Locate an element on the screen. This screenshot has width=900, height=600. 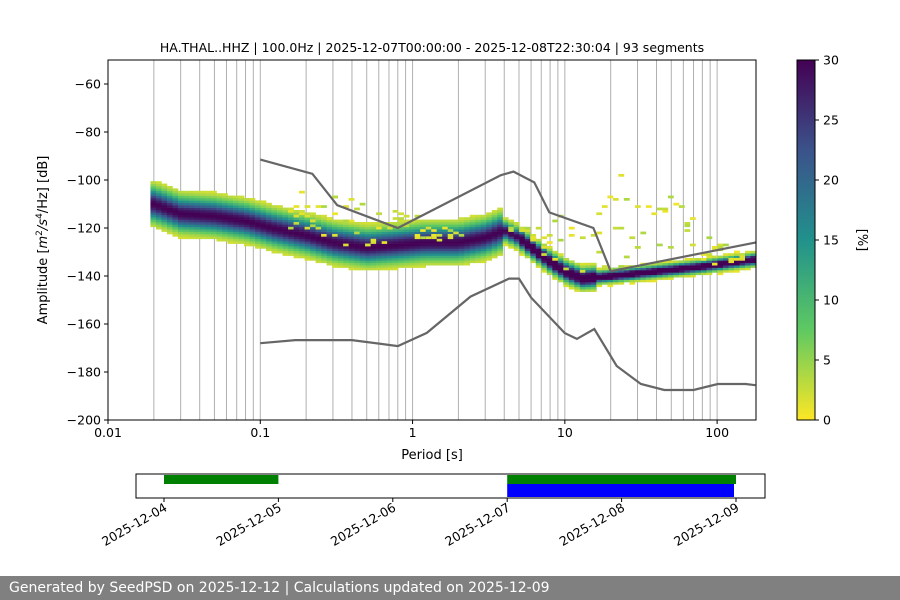
x-tick-label: 0.1 is located at coordinates (260, 432).